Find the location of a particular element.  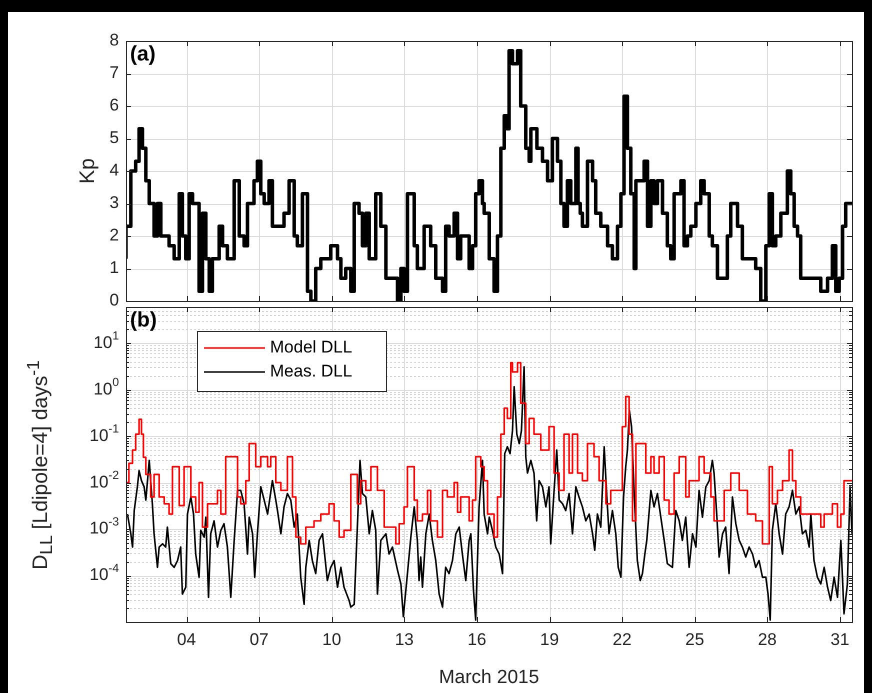

y-tick-label: 0 is located at coordinates (115, 300).